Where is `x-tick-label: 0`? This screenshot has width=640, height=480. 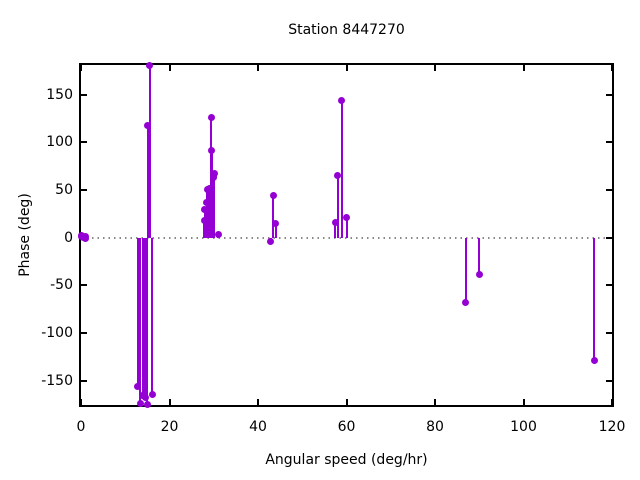 x-tick-label: 0 is located at coordinates (81, 427).